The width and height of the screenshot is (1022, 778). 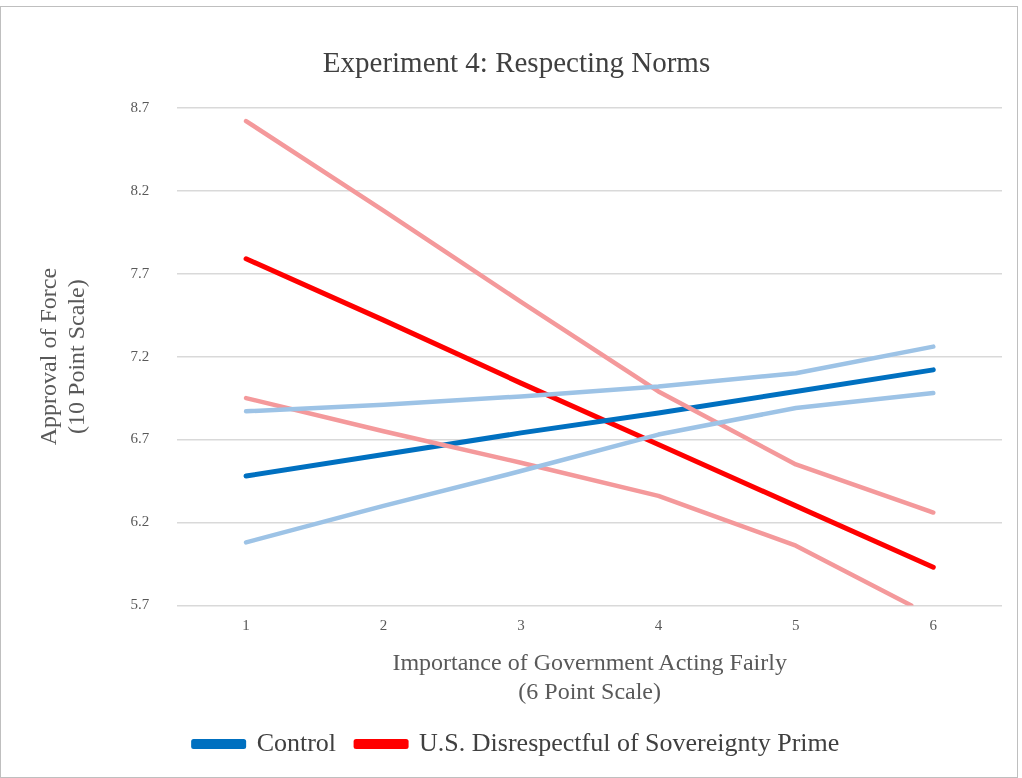 I want to click on y-tick-label: 7.2, so click(x=140, y=355).